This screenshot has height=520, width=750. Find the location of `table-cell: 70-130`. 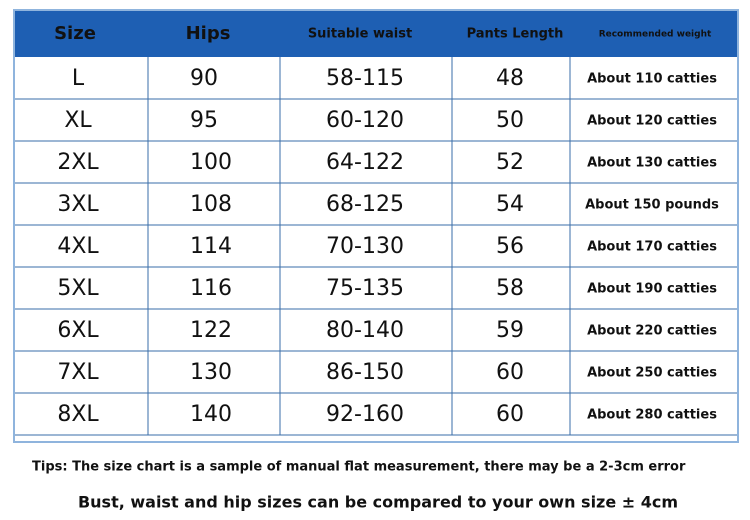

table-cell: 70-130 is located at coordinates (365, 246).